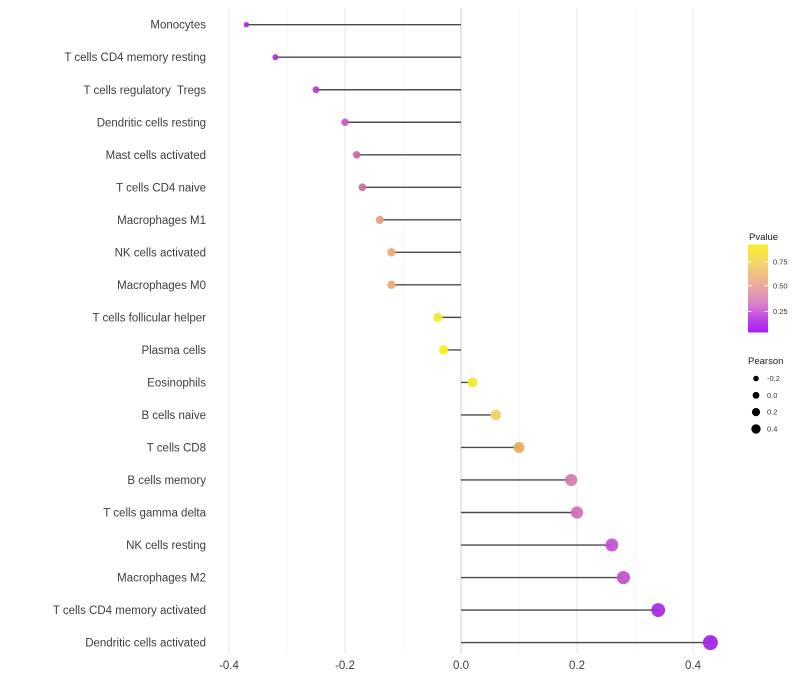 This screenshot has height=700, width=800. I want to click on pvalue-tick-label: 0.50, so click(780, 285).